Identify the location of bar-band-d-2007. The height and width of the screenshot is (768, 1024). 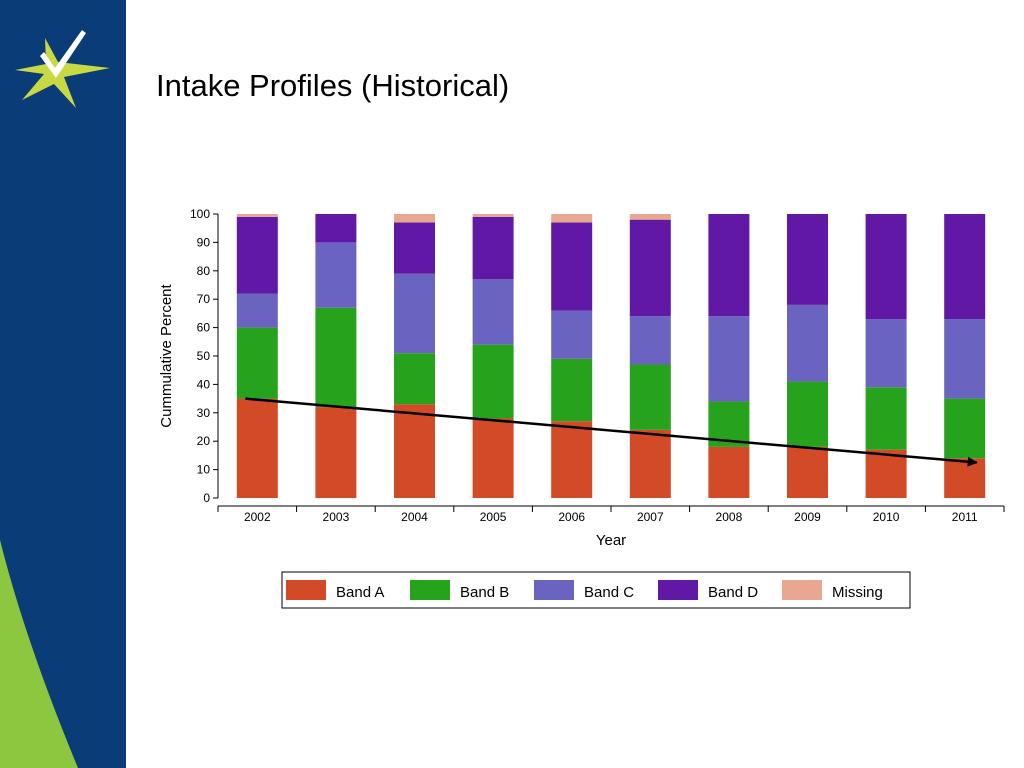
(650, 268).